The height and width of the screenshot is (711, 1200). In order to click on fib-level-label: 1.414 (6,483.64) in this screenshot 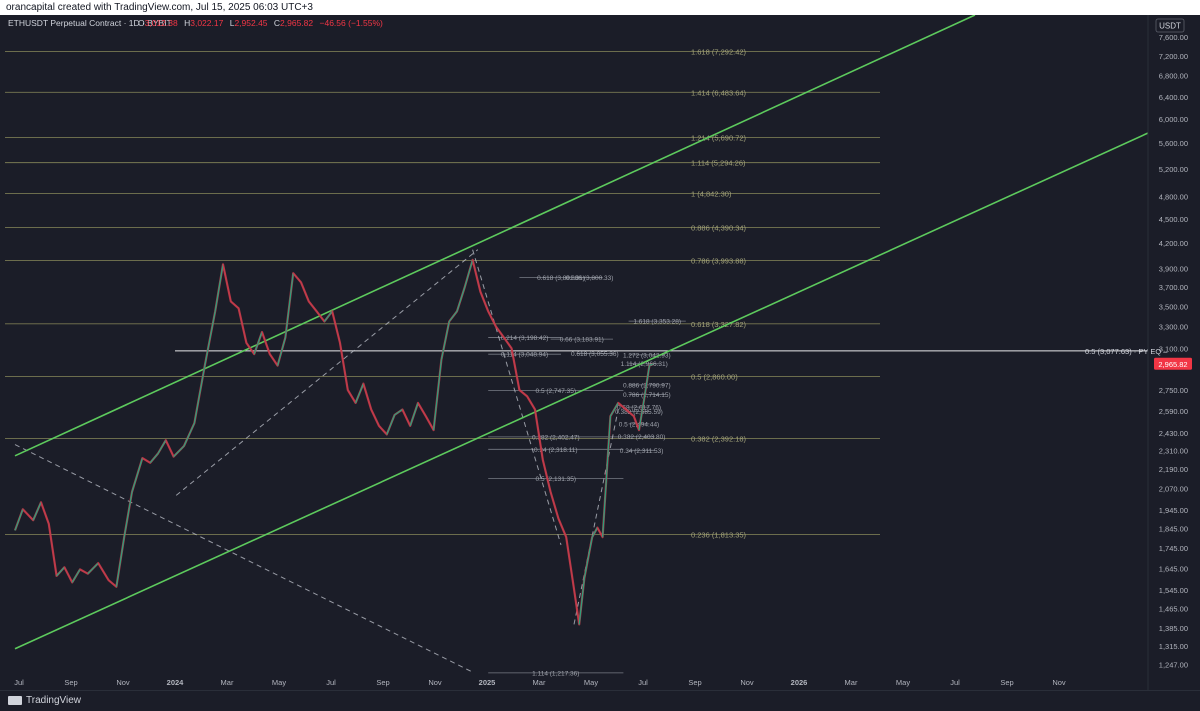, I will do `click(719, 92)`.